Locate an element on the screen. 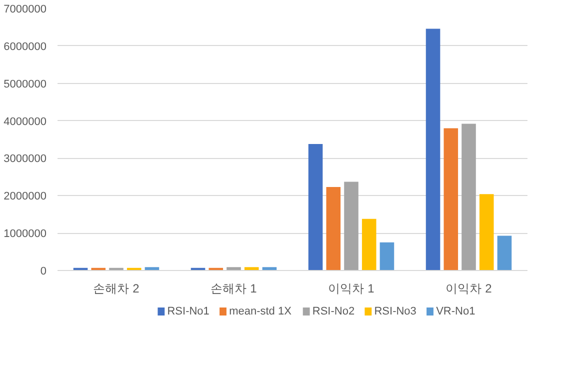 The width and height of the screenshot is (580, 377). legend-label: VR-No1 is located at coordinates (456, 312).